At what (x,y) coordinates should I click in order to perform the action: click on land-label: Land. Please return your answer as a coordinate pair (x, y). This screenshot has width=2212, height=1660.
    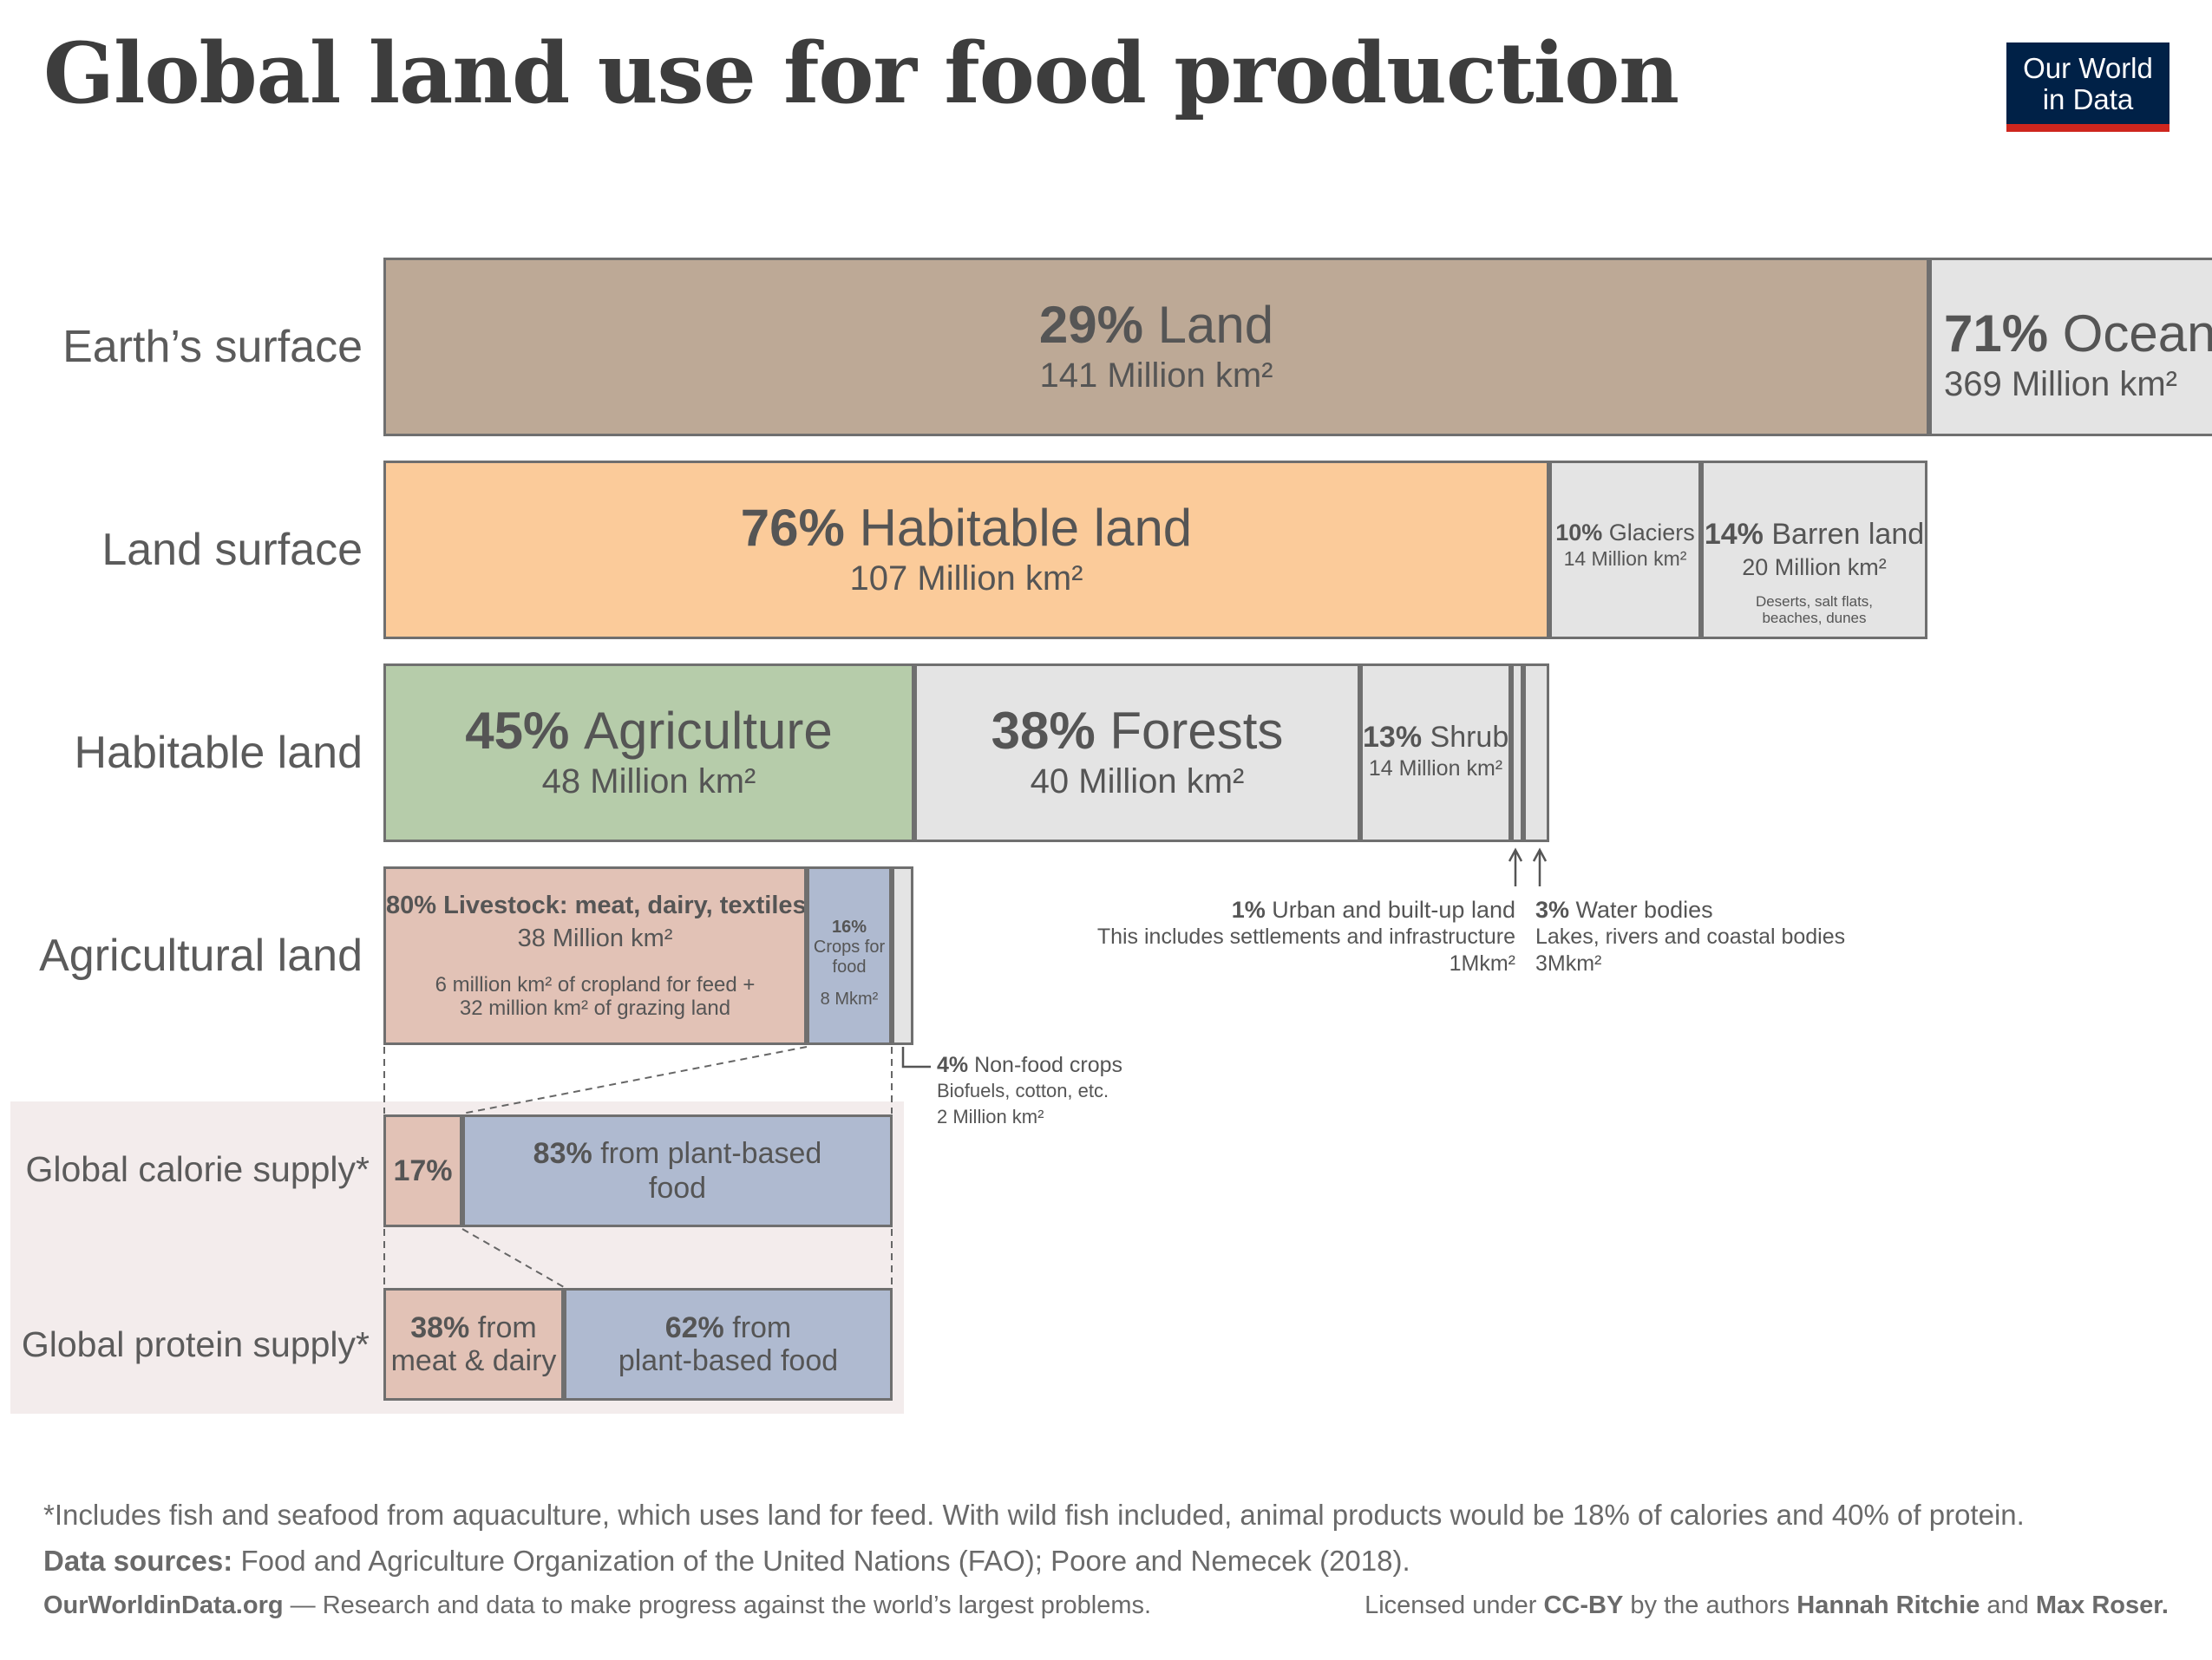
    Looking at the image, I should click on (1215, 325).